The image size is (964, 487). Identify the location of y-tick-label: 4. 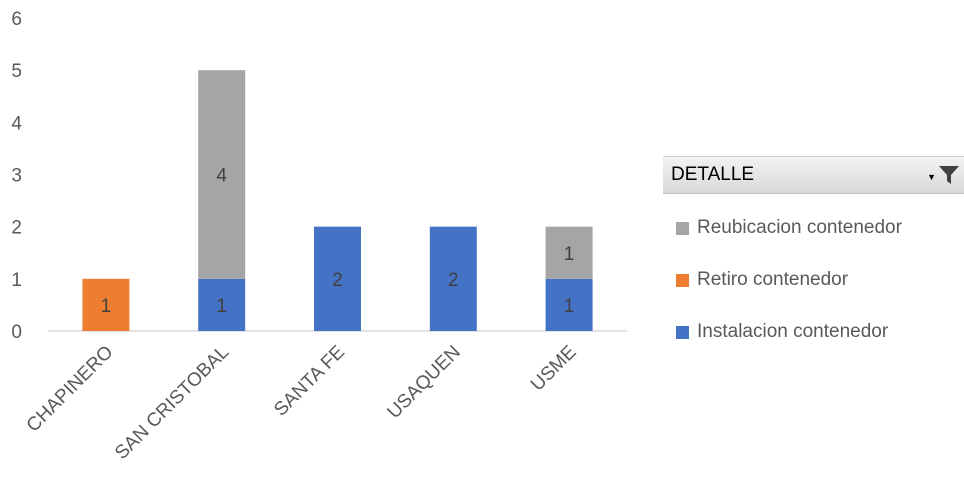
(16, 123).